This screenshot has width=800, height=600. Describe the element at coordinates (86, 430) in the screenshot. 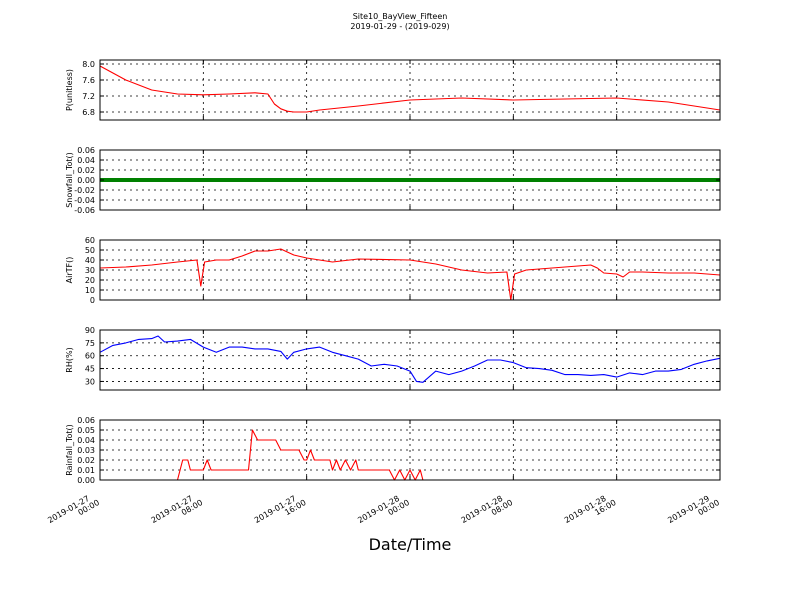

I see `y-tick-label: 0.05` at that location.